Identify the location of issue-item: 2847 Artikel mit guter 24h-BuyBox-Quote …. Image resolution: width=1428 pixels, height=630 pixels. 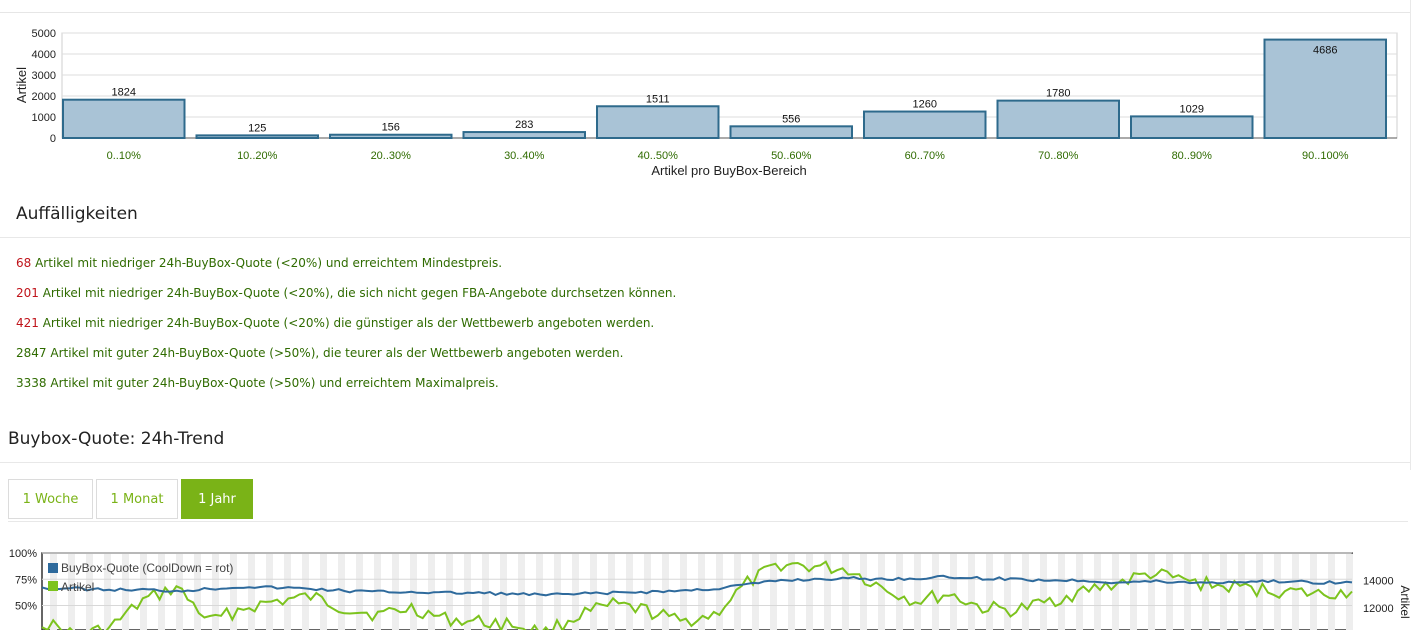
(319, 353).